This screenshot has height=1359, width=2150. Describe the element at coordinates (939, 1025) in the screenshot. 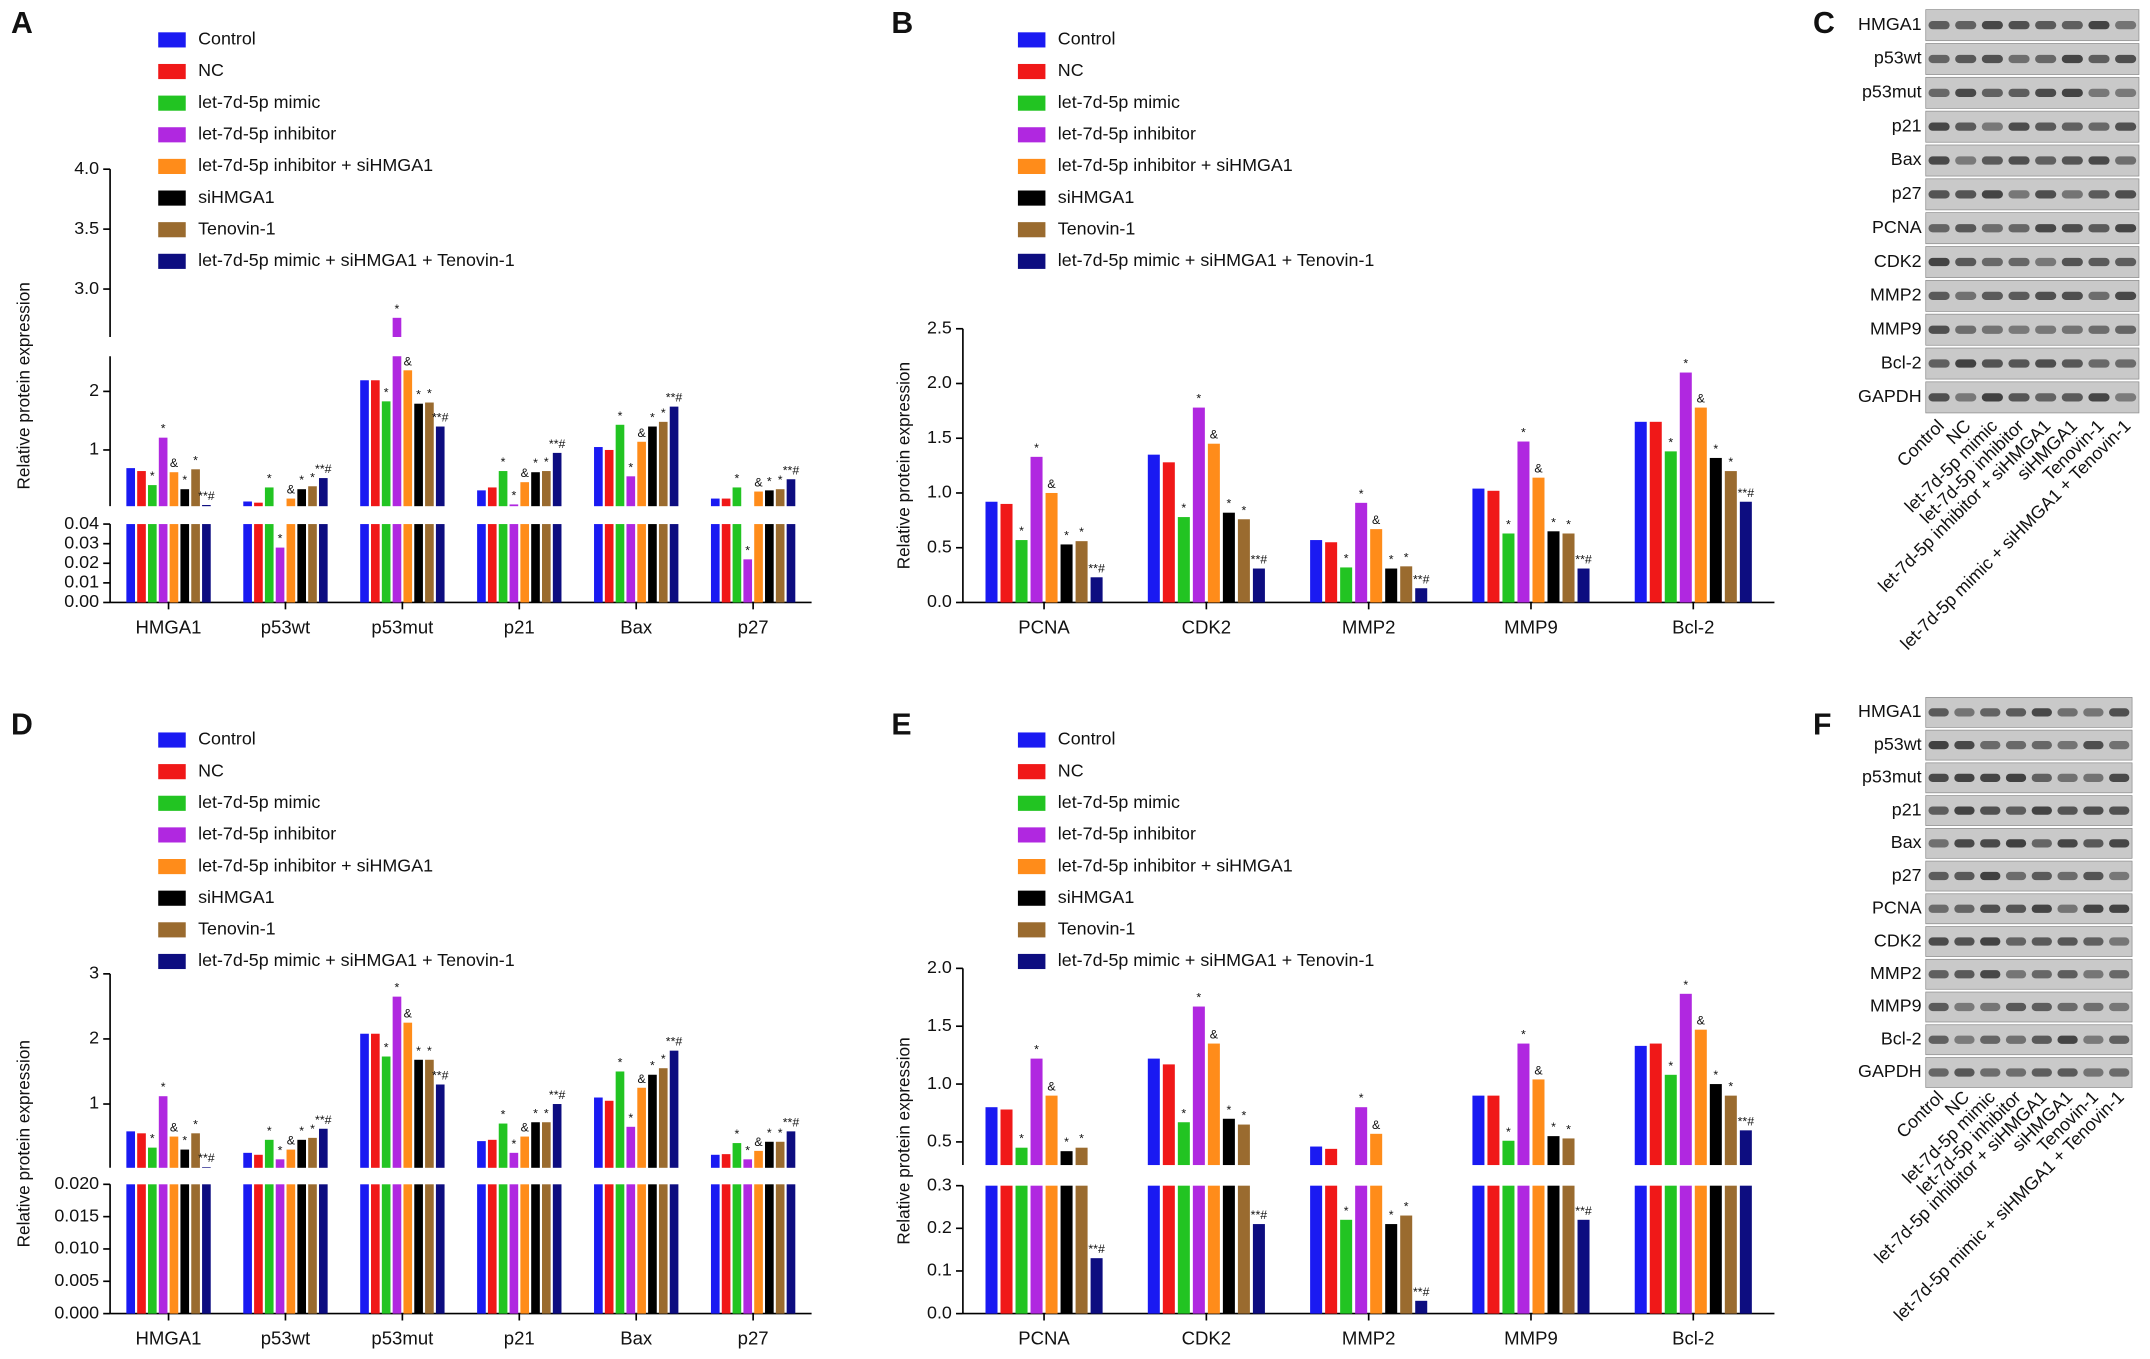

I see `y-tick-label: 1.5` at that location.